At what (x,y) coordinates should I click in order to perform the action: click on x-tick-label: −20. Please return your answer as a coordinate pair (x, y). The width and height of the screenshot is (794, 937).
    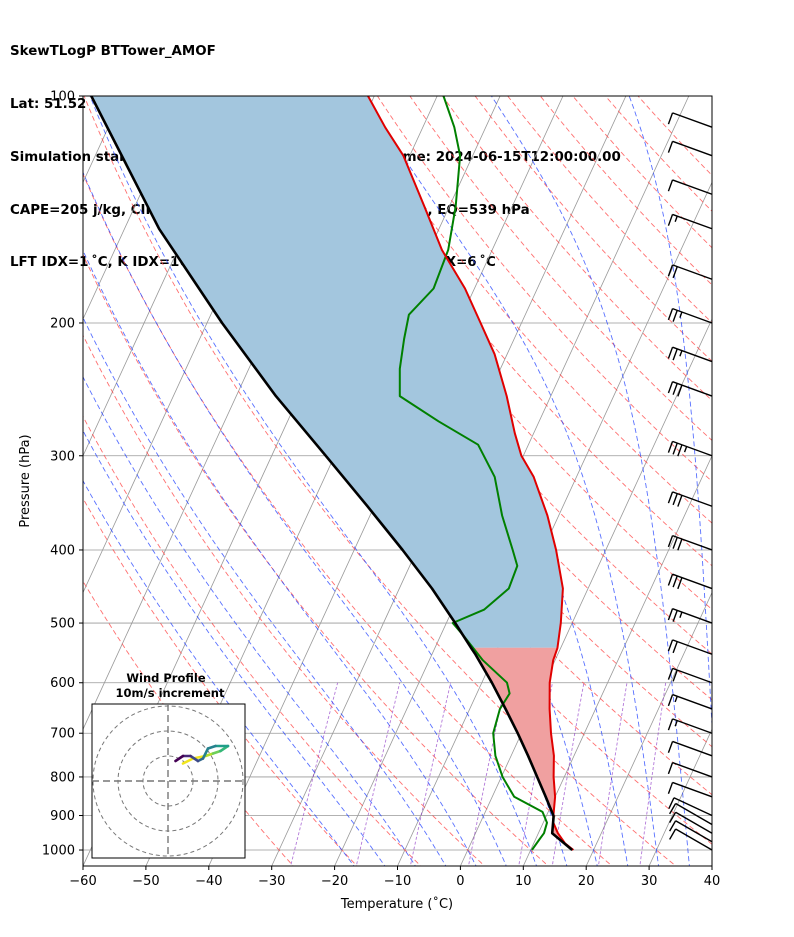
    Looking at the image, I should click on (334, 881).